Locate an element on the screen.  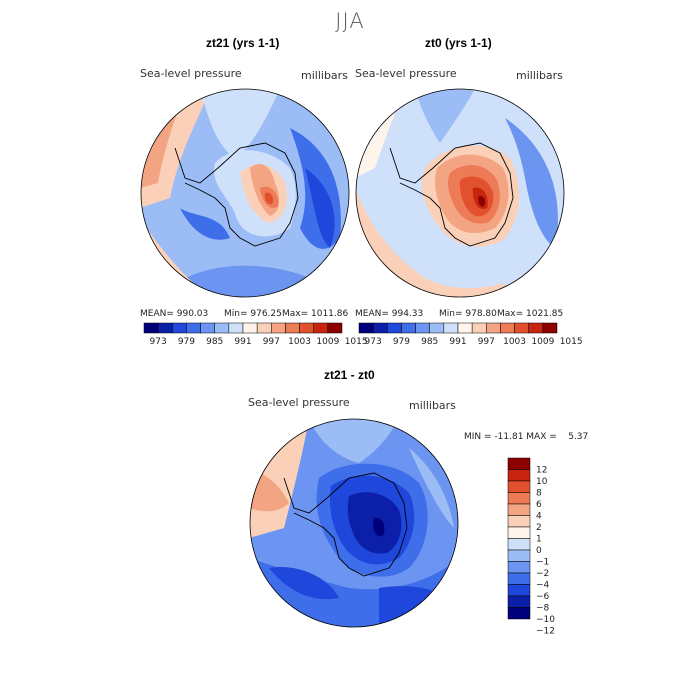
panel1-max: Max= 1011.86 is located at coordinates (315, 314).